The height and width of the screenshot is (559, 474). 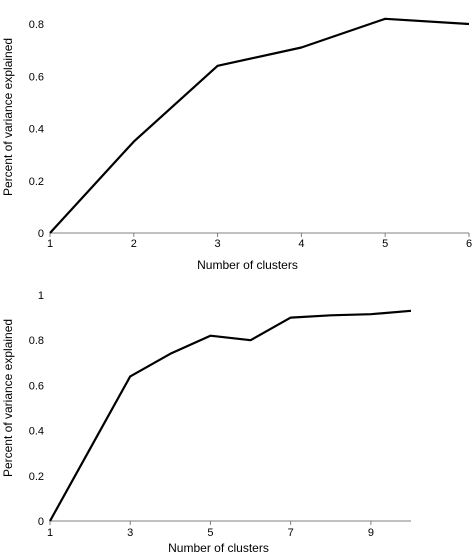 I want to click on x-tick-label: 2, so click(x=134, y=244).